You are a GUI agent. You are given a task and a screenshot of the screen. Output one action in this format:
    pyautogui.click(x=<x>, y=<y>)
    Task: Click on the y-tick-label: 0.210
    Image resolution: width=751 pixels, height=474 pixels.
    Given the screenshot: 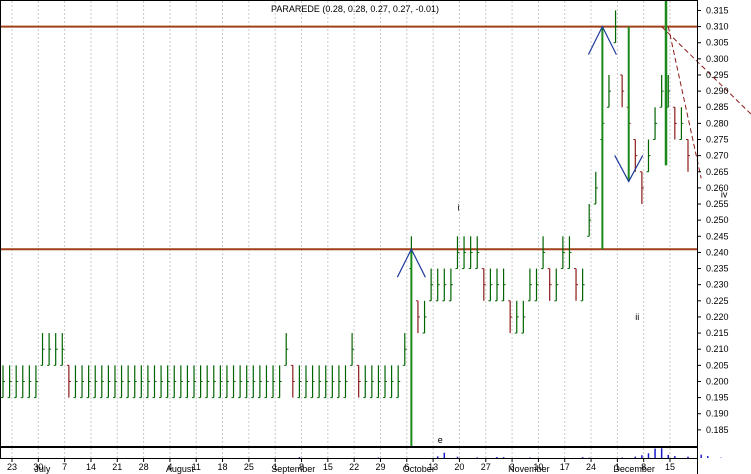 What is the action you would take?
    pyautogui.click(x=717, y=349)
    